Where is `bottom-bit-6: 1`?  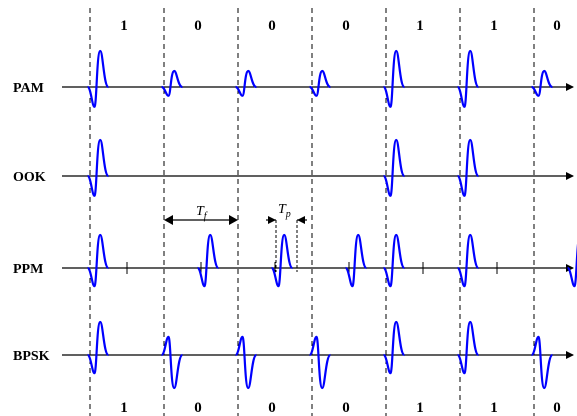 bottom-bit-6: 1 is located at coordinates (494, 408).